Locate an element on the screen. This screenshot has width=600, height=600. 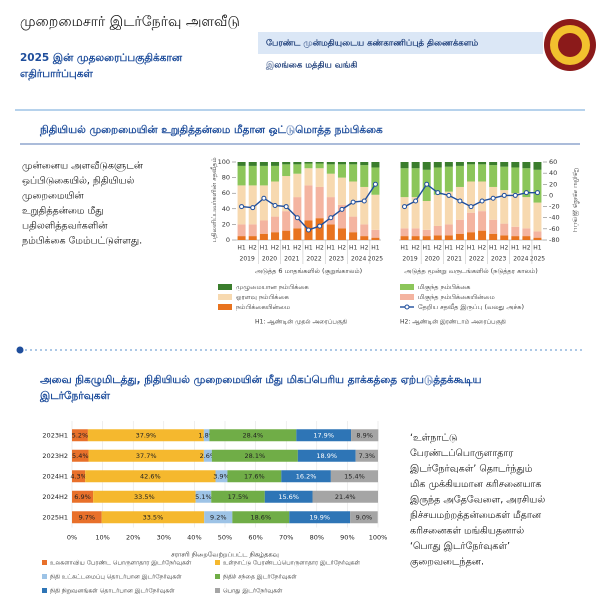
year-label: 2021 is located at coordinates (291, 259).